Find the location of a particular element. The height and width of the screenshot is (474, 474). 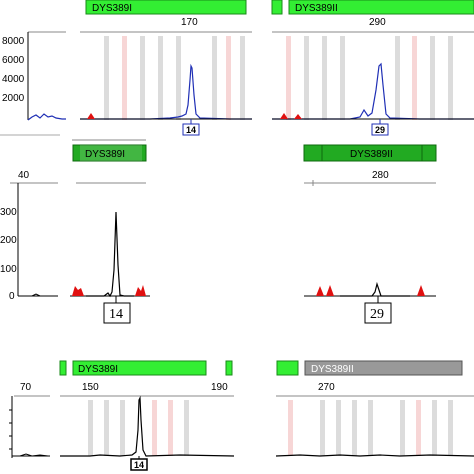

size-label-280: 280 is located at coordinates (380, 175).